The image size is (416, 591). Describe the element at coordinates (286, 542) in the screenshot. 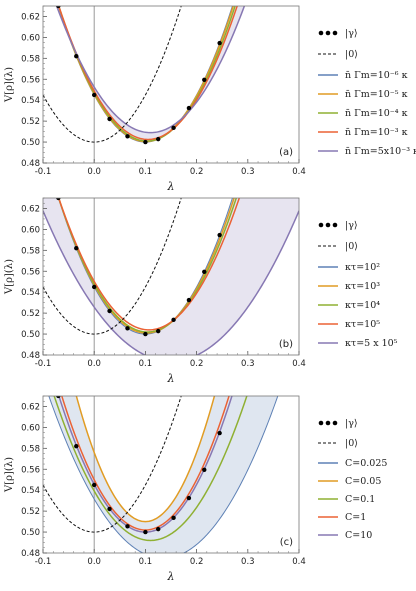

I see `panel-label: (c)` at that location.